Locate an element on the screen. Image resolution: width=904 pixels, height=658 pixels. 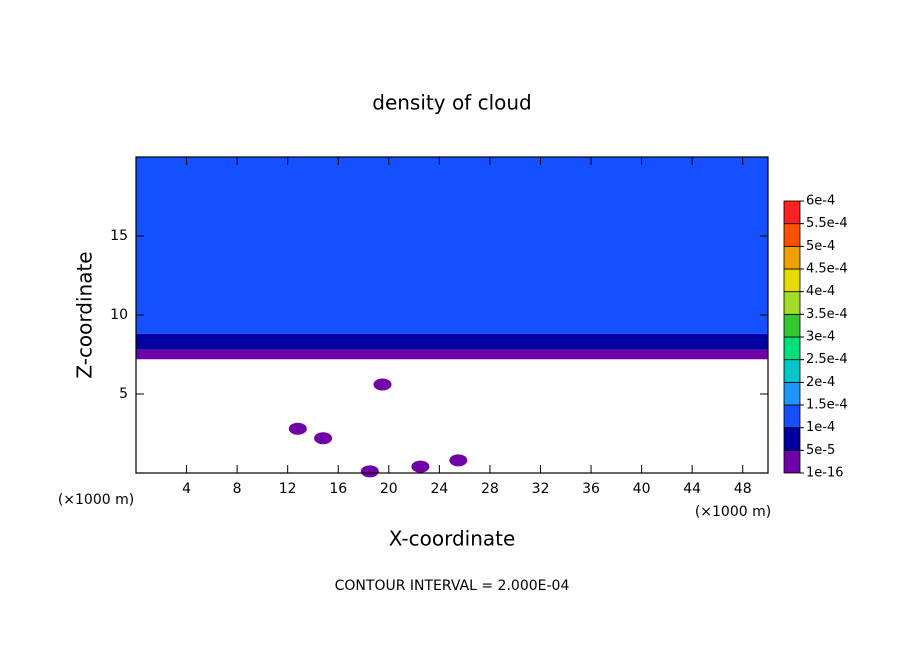
y-tick-label: 15 is located at coordinates (119, 236).